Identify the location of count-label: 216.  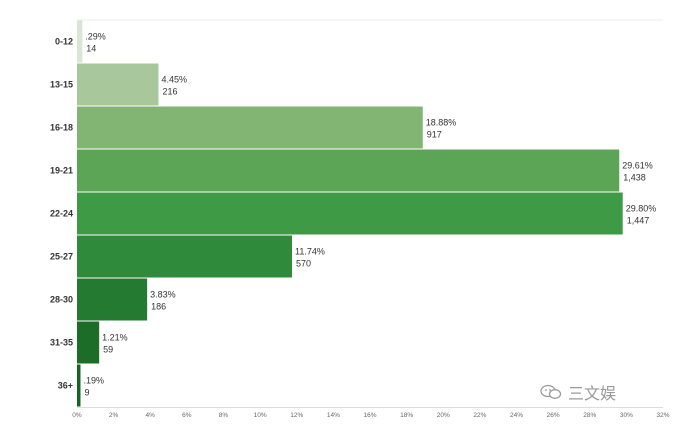
(169, 92).